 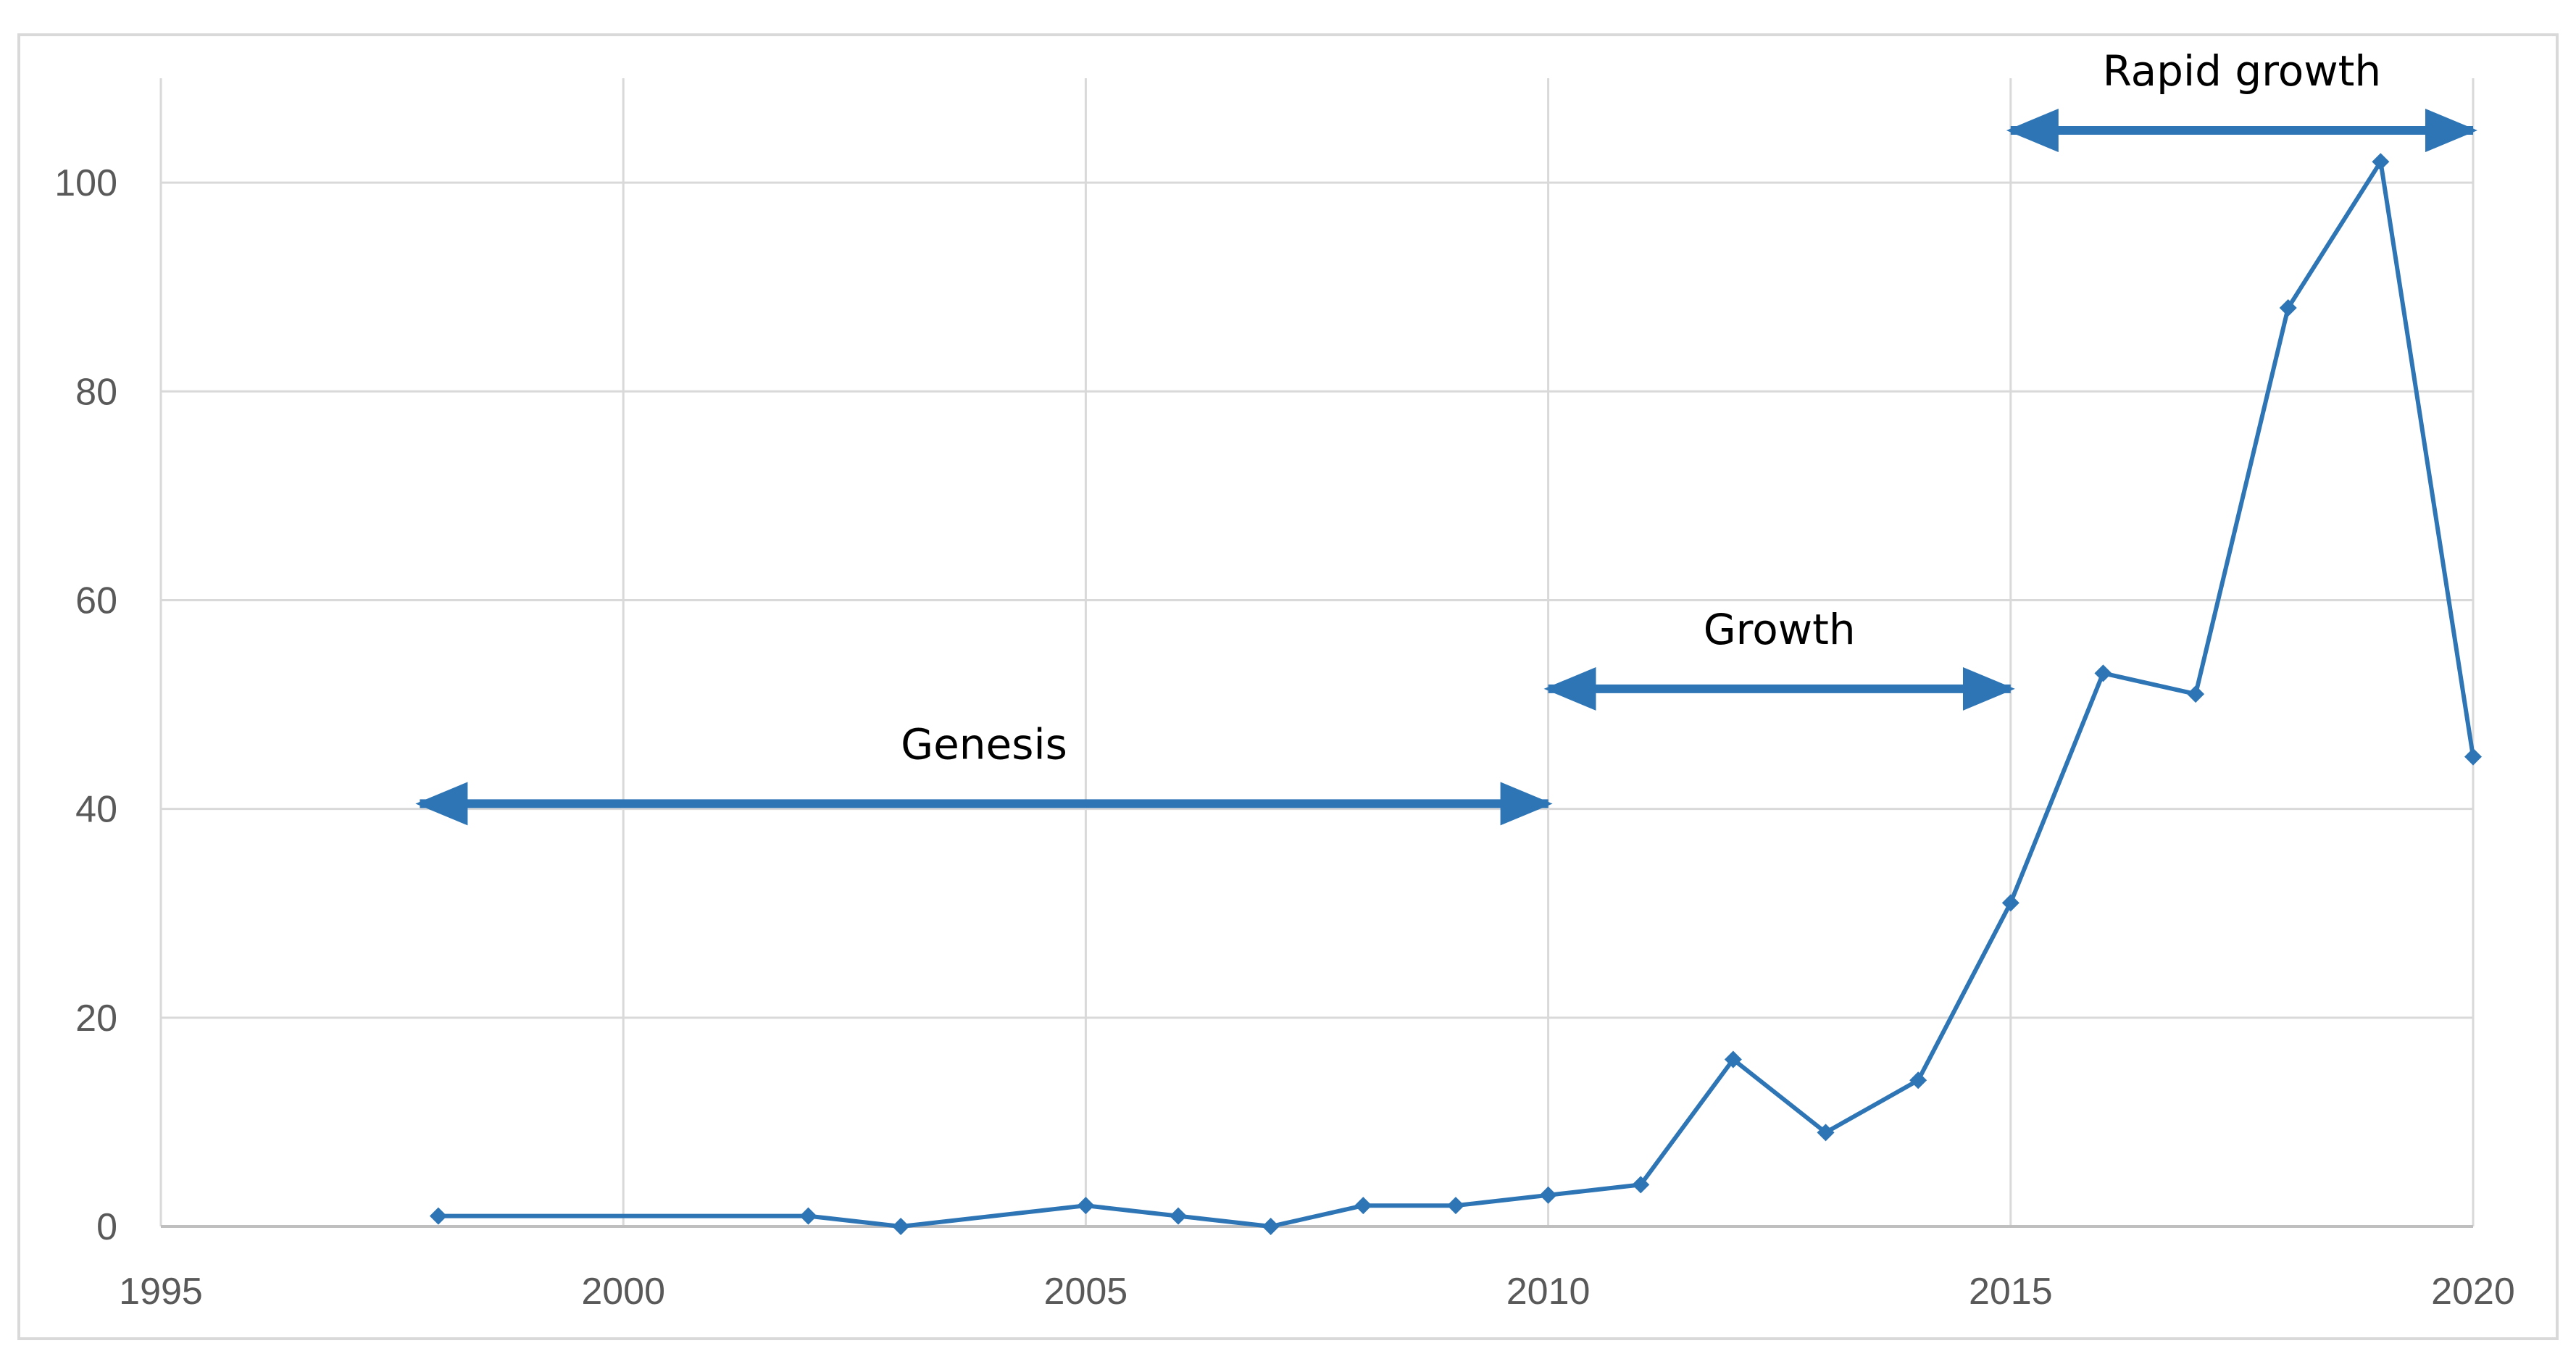 What do you see at coordinates (1641, 1185) in the screenshot?
I see `data-point-2011` at bounding box center [1641, 1185].